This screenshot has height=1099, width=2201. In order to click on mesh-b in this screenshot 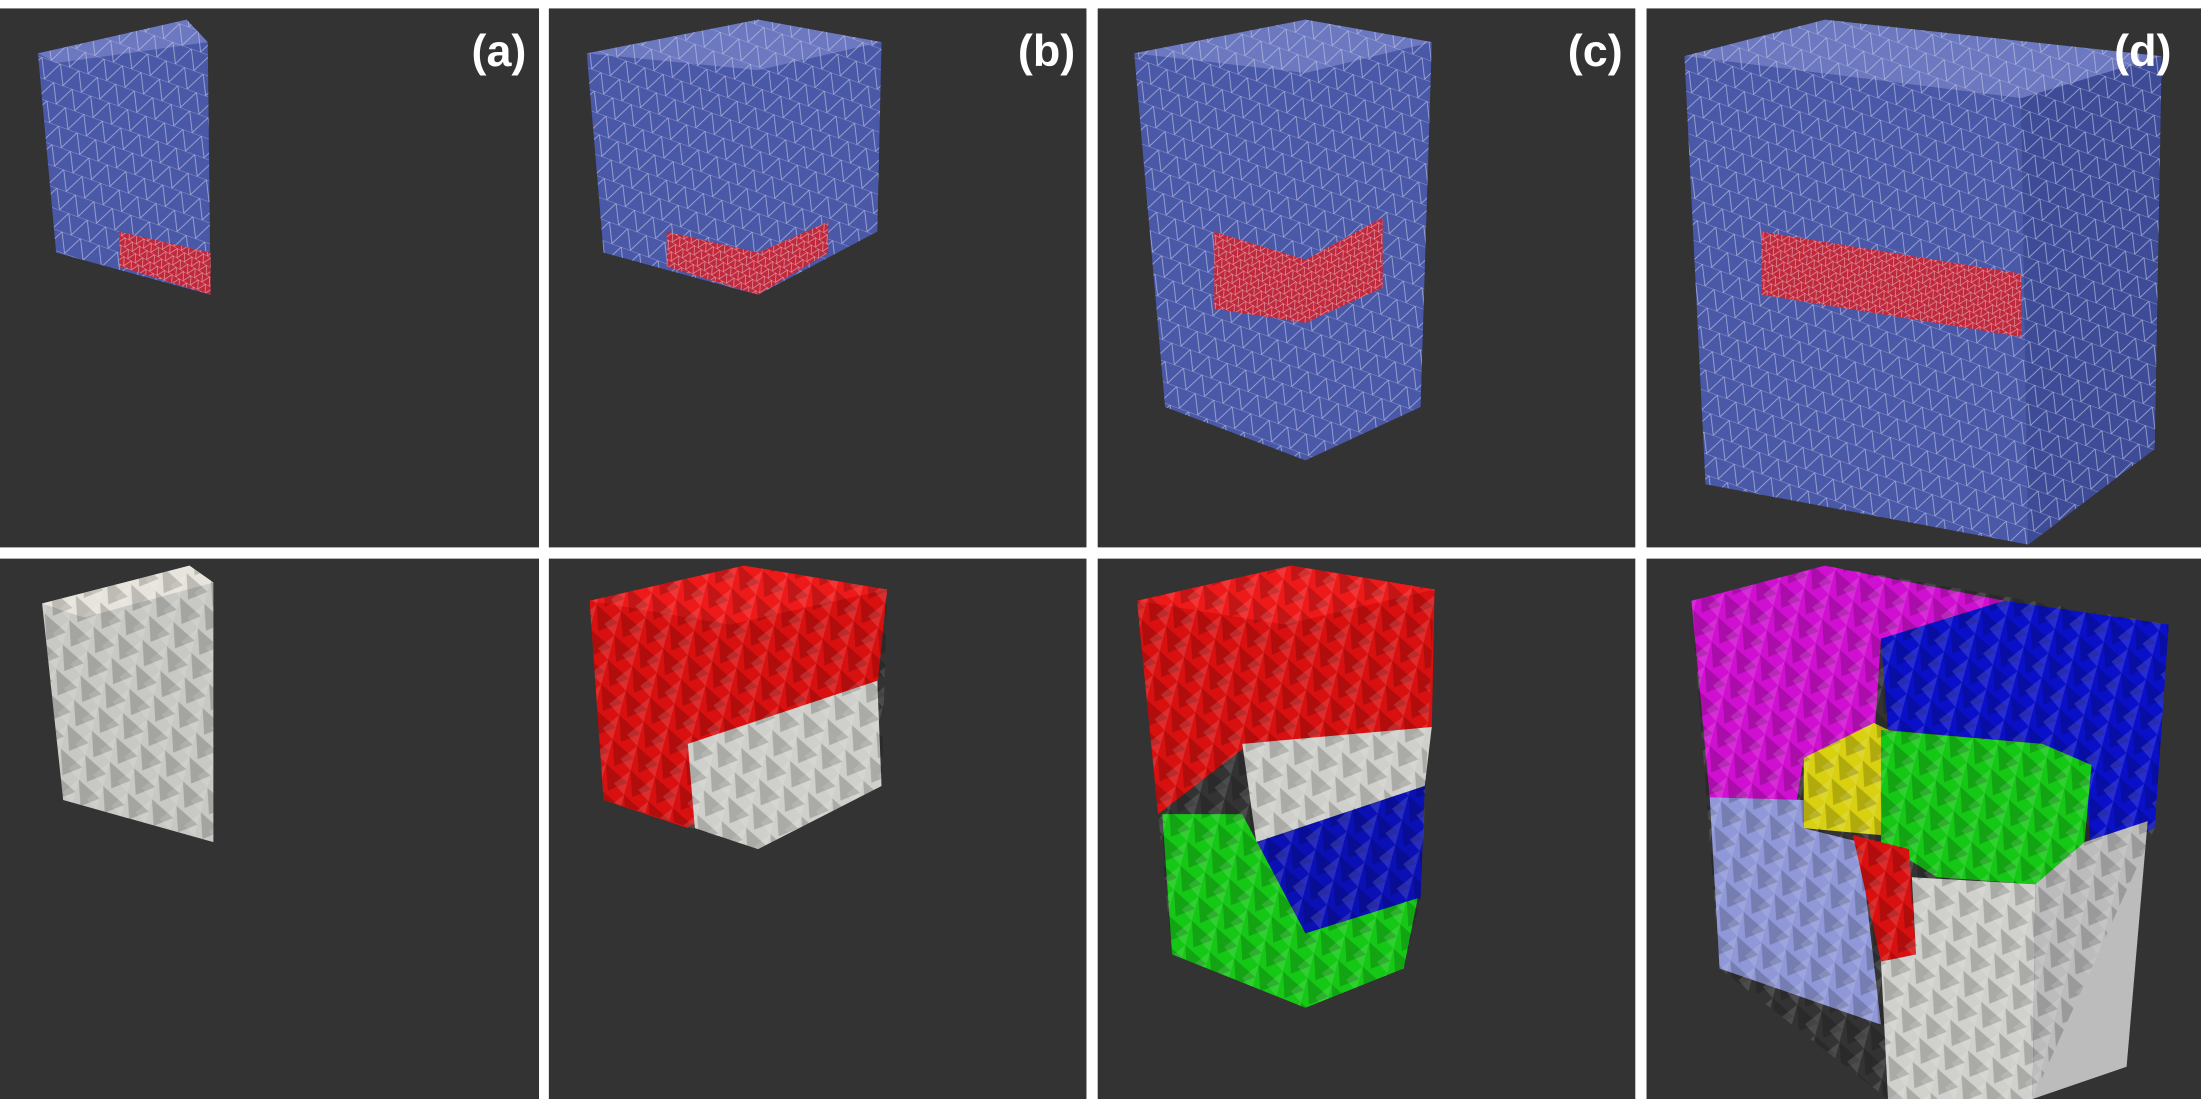, I will do `click(734, 157)`.